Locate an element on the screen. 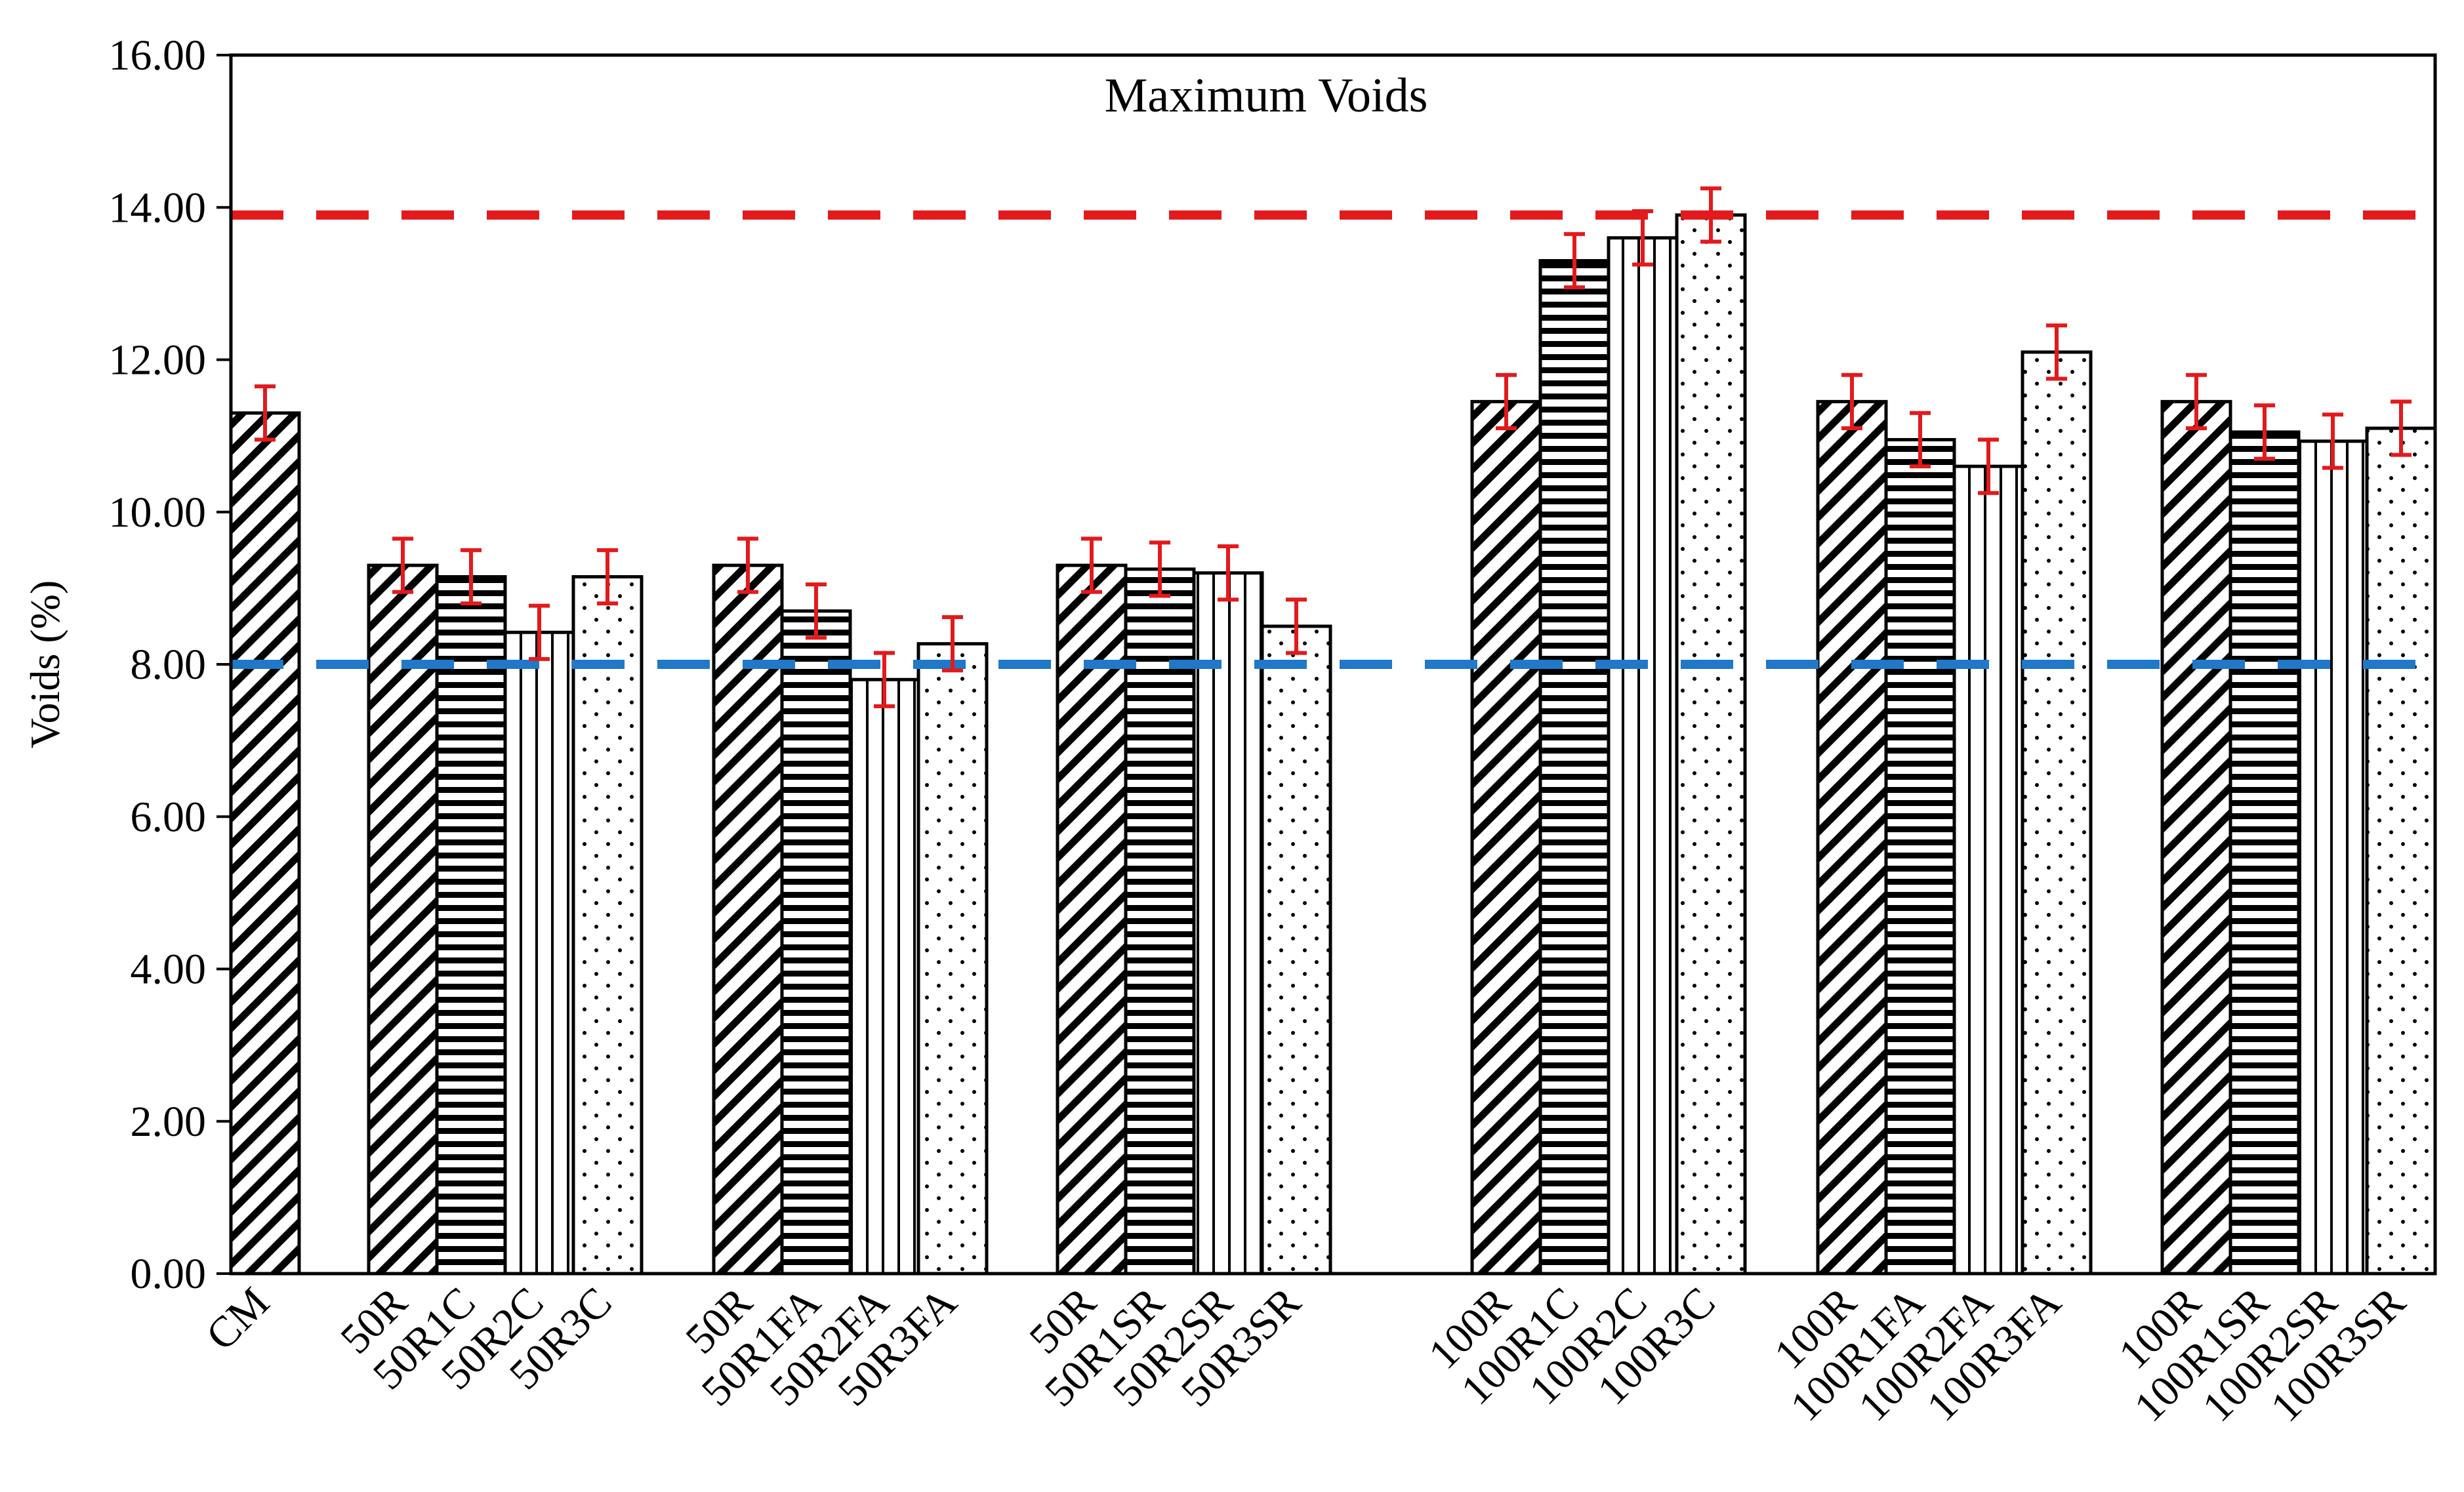  bar-100r1sr is located at coordinates (2264, 853).